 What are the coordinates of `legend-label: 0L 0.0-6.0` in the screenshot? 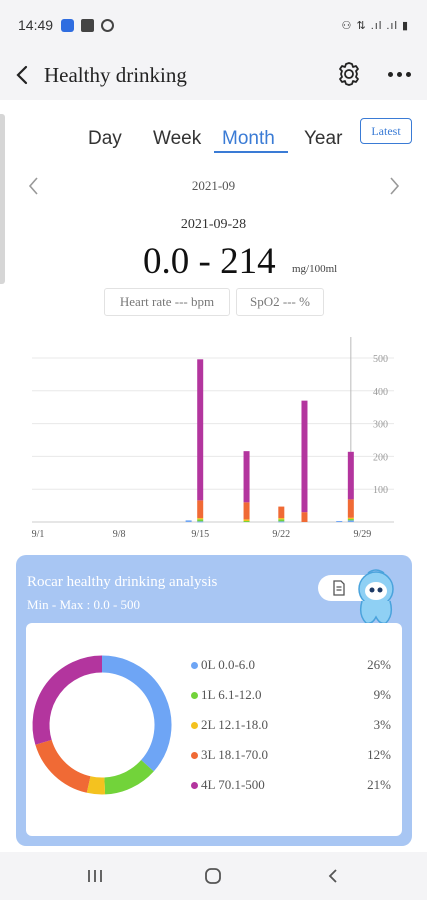 It's located at (228, 664).